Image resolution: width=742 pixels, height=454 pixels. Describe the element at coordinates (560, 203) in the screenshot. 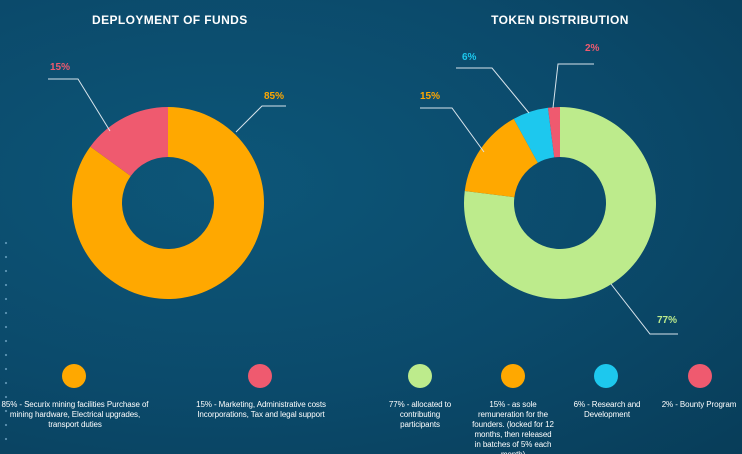

I see `donut-slice-77pct` at that location.